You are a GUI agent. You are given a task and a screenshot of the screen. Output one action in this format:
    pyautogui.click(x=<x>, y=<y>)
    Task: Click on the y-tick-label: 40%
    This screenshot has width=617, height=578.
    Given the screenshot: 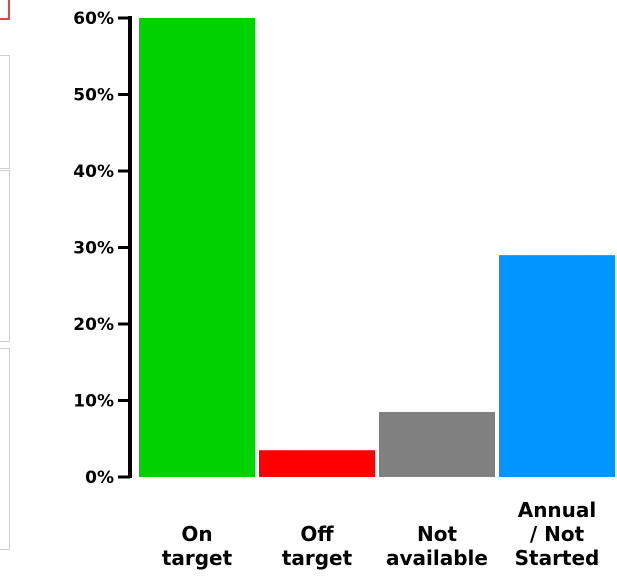 What is the action you would take?
    pyautogui.click(x=93, y=172)
    